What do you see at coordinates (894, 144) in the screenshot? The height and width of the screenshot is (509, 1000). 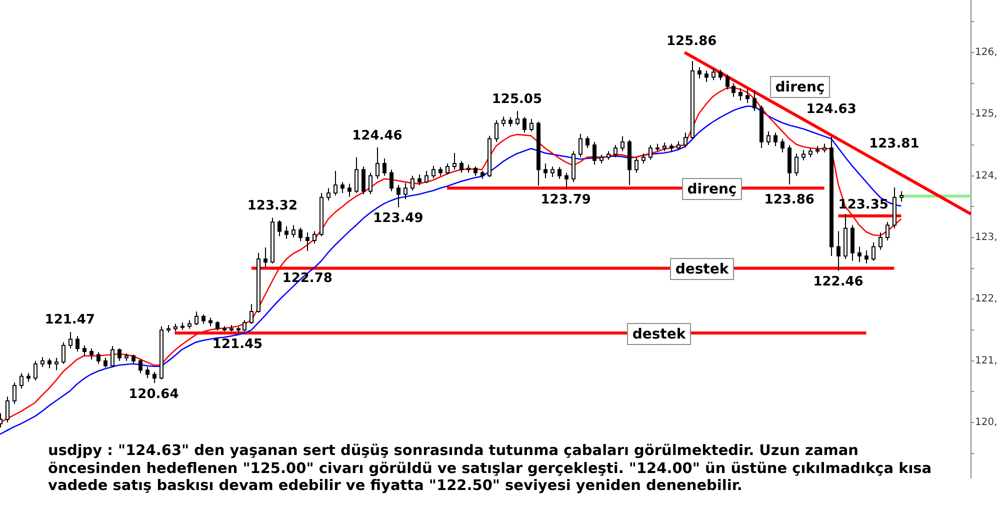 I see `annotation: 123.81` at bounding box center [894, 144].